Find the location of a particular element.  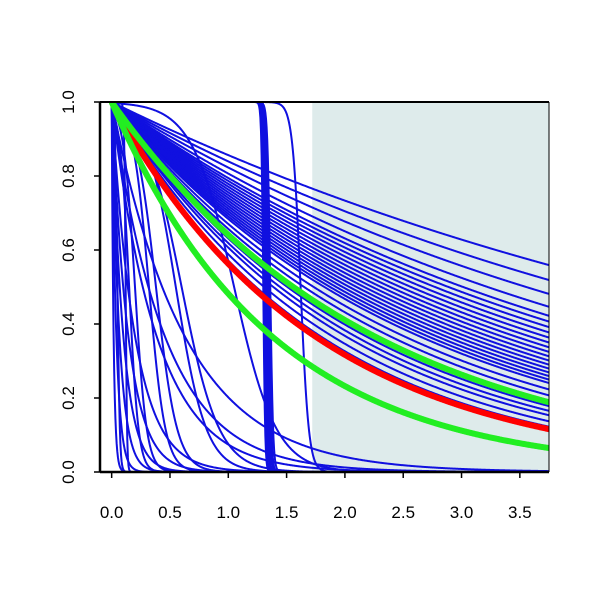

y-tick-label: 0.8 is located at coordinates (68, 176).